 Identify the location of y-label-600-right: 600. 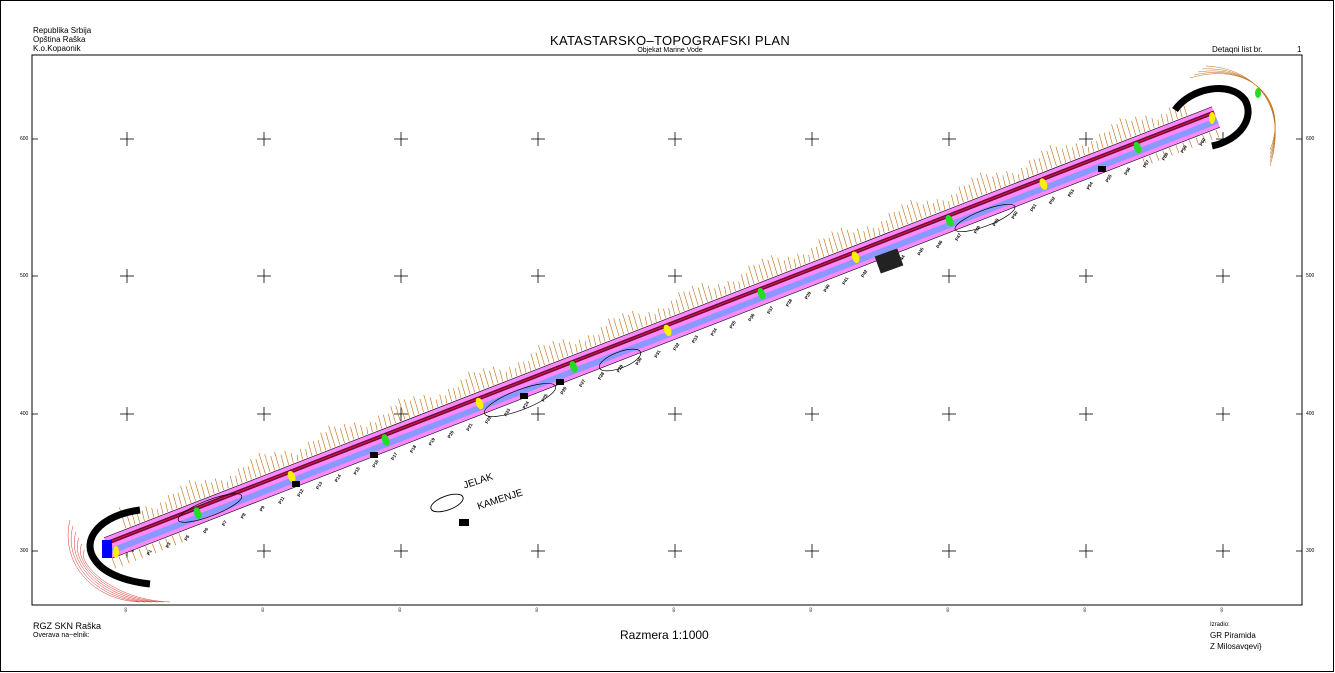
(1310, 139).